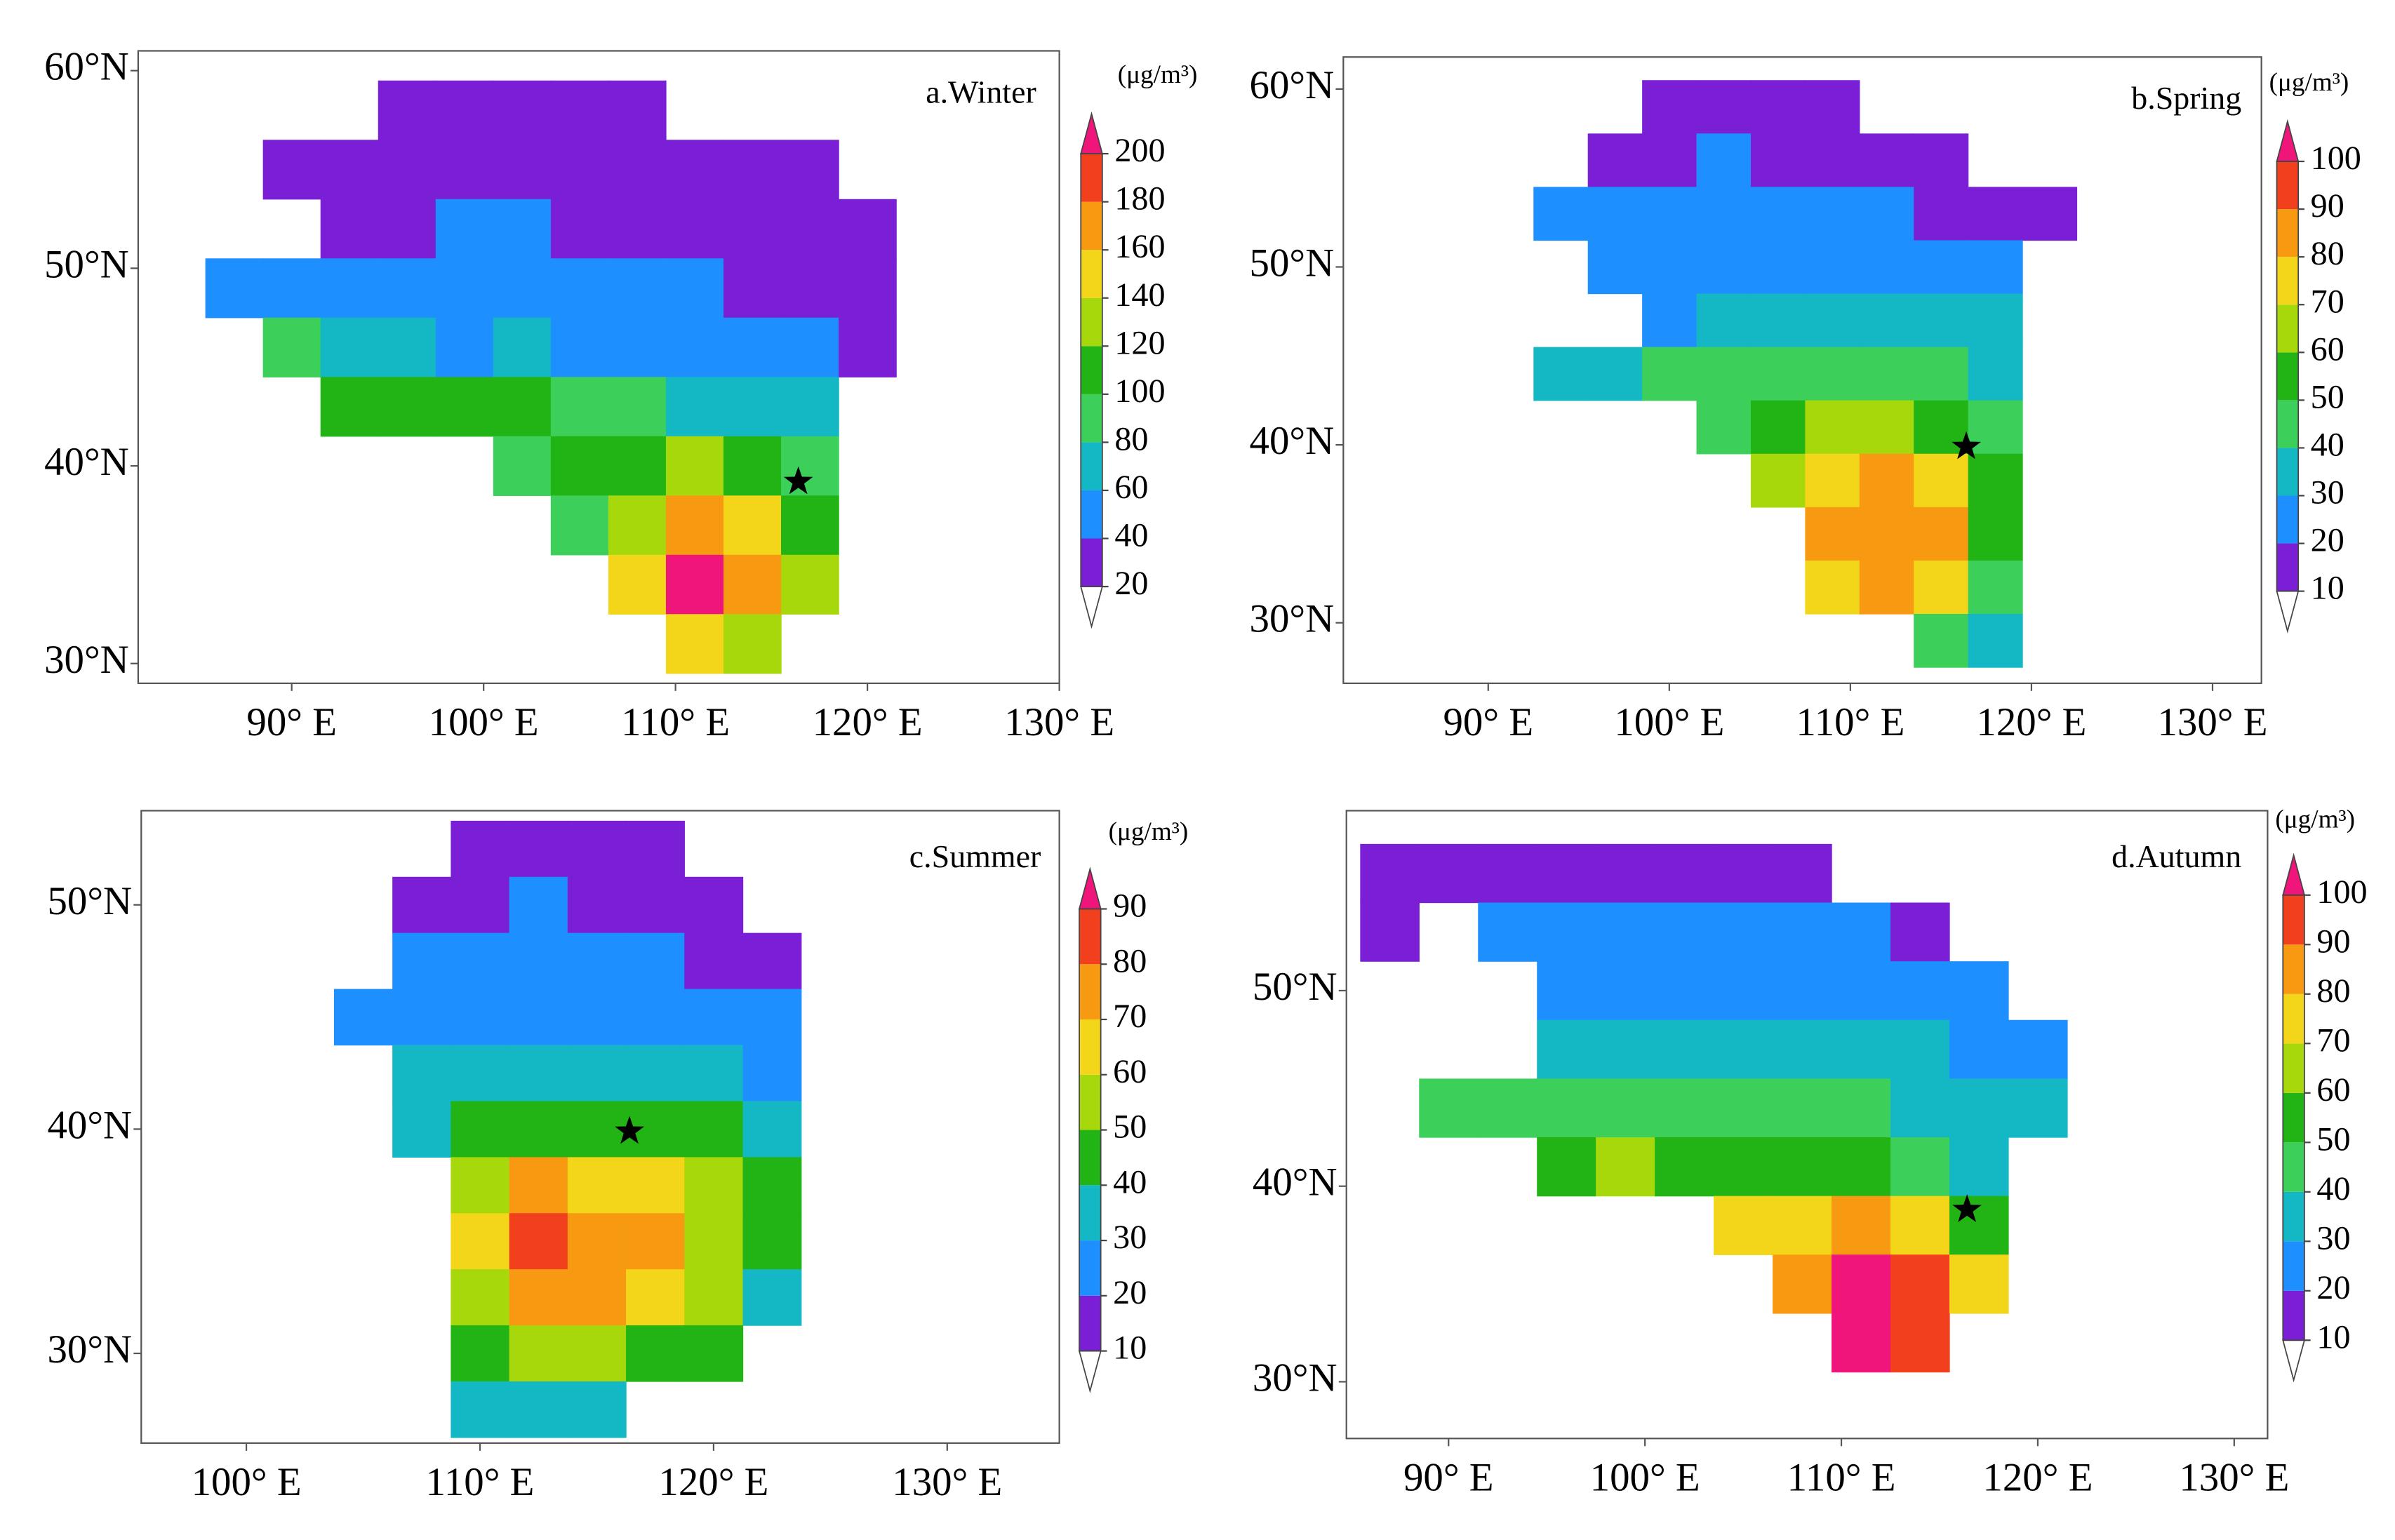 Image resolution: width=2395 pixels, height=1540 pixels. What do you see at coordinates (1130, 1181) in the screenshot?
I see `colorbar-label: 40` at bounding box center [1130, 1181].